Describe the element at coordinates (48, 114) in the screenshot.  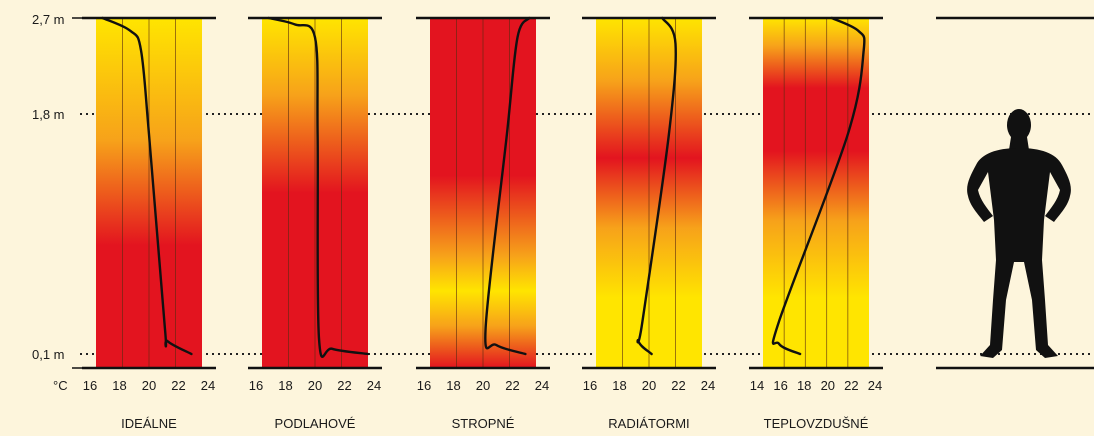
I see `height-label-mid: 1,8 m` at that location.